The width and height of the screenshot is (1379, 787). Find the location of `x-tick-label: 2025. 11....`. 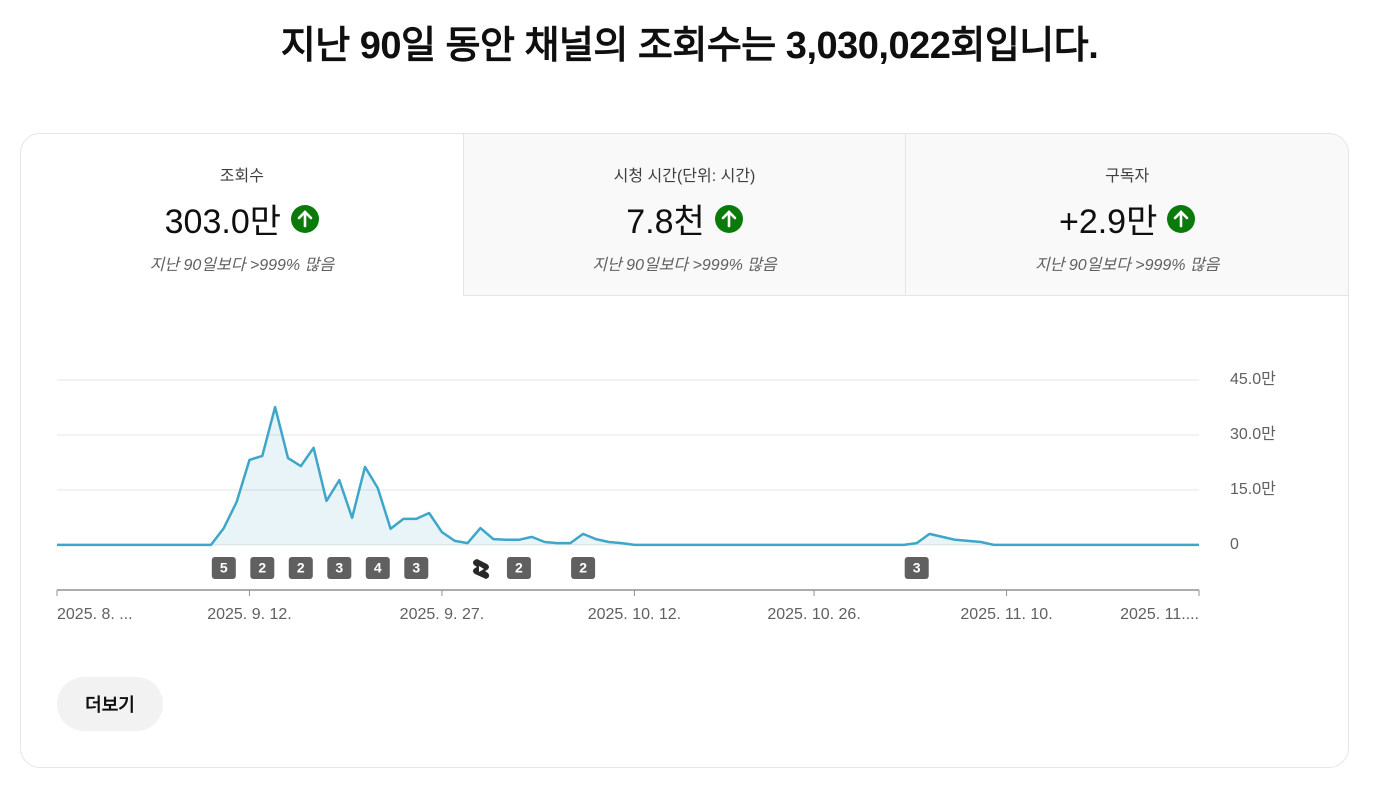

x-tick-label: 2025. 11.... is located at coordinates (1159, 614).